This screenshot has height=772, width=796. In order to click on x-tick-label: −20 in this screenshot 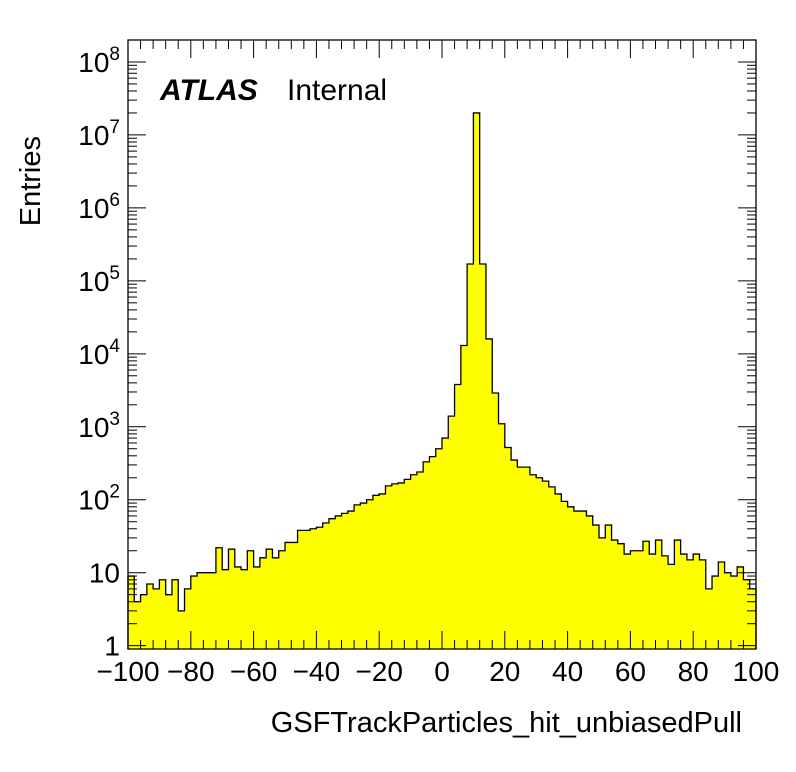, I will do `click(379, 671)`.